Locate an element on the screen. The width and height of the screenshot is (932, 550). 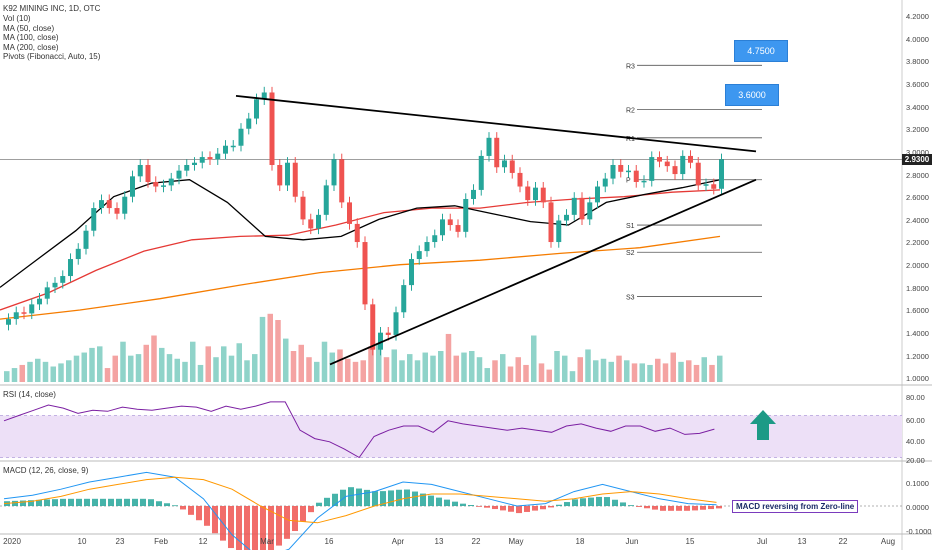
date-tick: 13 is located at coordinates (439, 541).